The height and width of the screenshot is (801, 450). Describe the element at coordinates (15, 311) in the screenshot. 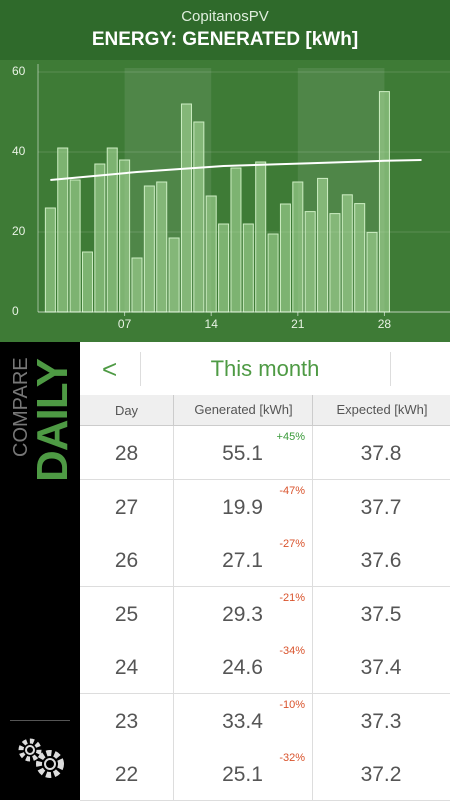

I see `y-tick-label: 0` at that location.